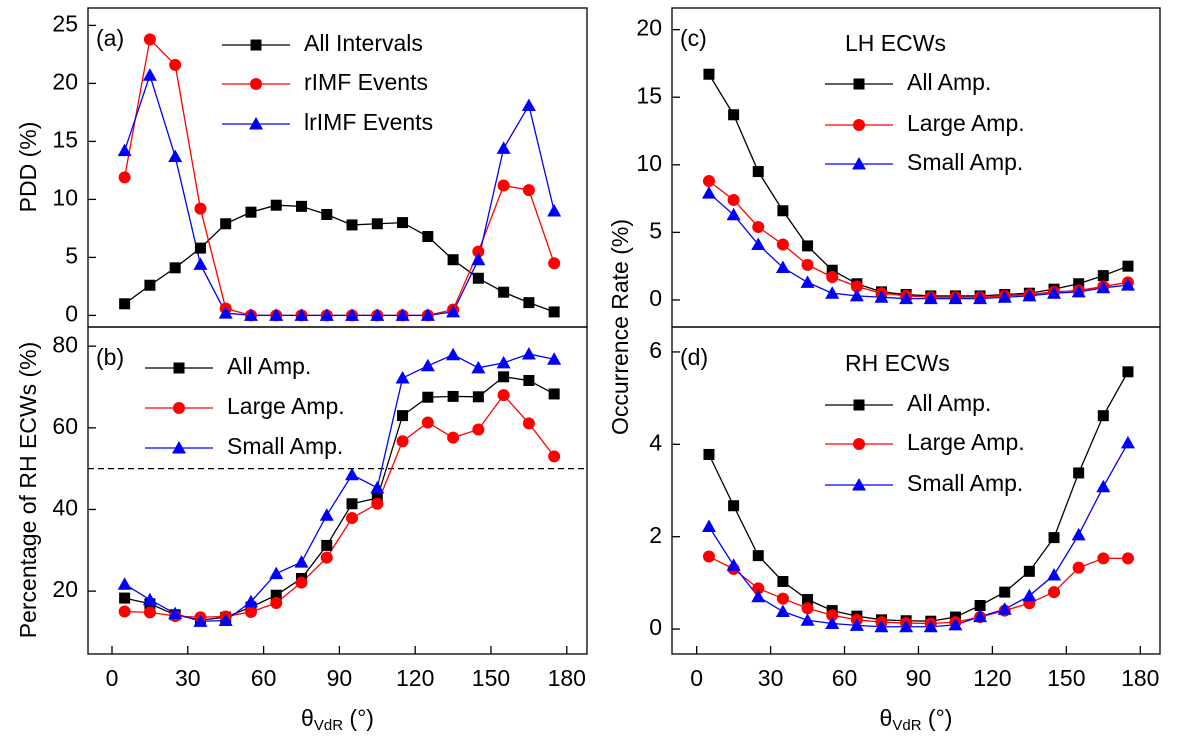 Image resolution: width=1178 pixels, height=740 pixels. I want to click on y-tick-label: 40, so click(65, 508).